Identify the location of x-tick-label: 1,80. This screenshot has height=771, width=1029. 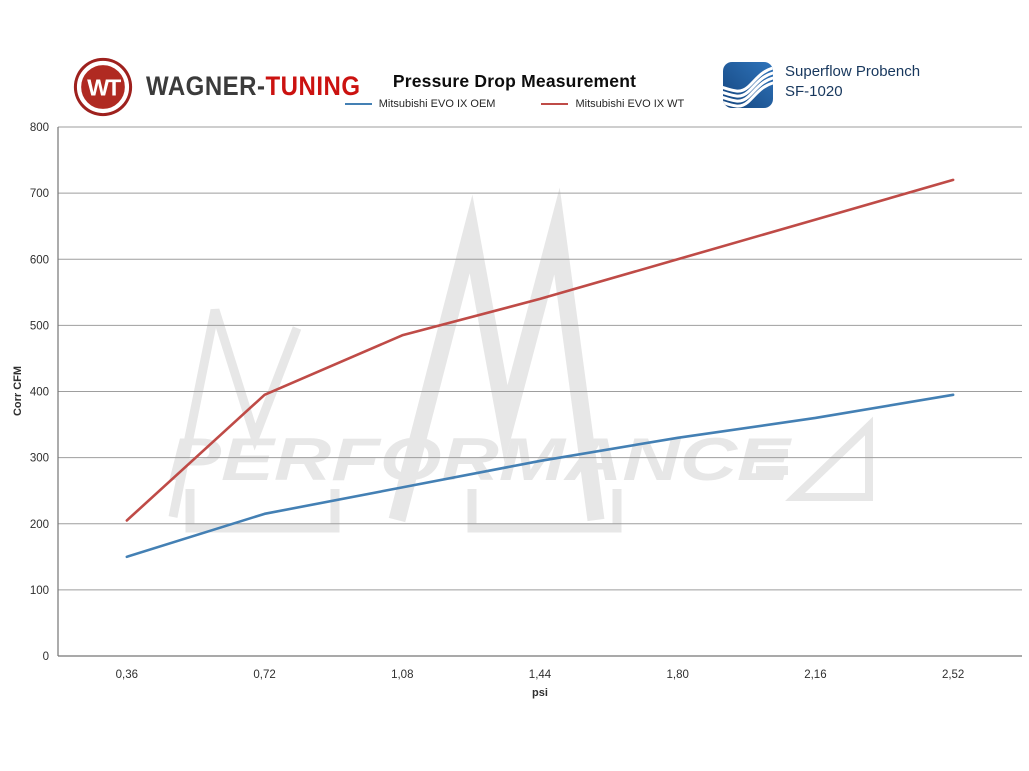
(678, 675).